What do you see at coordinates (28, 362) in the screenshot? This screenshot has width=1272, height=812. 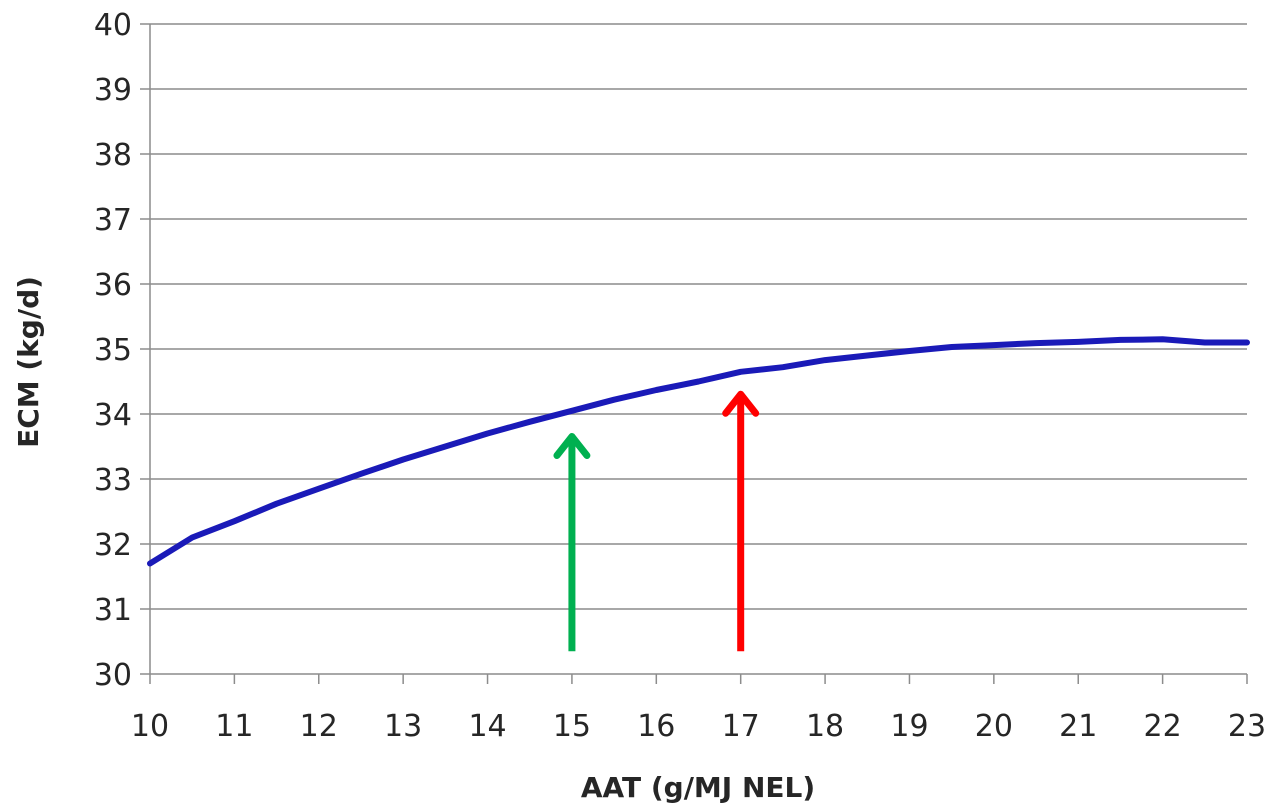 I see `y-axis-title: ECM (kg/d)` at bounding box center [28, 362].